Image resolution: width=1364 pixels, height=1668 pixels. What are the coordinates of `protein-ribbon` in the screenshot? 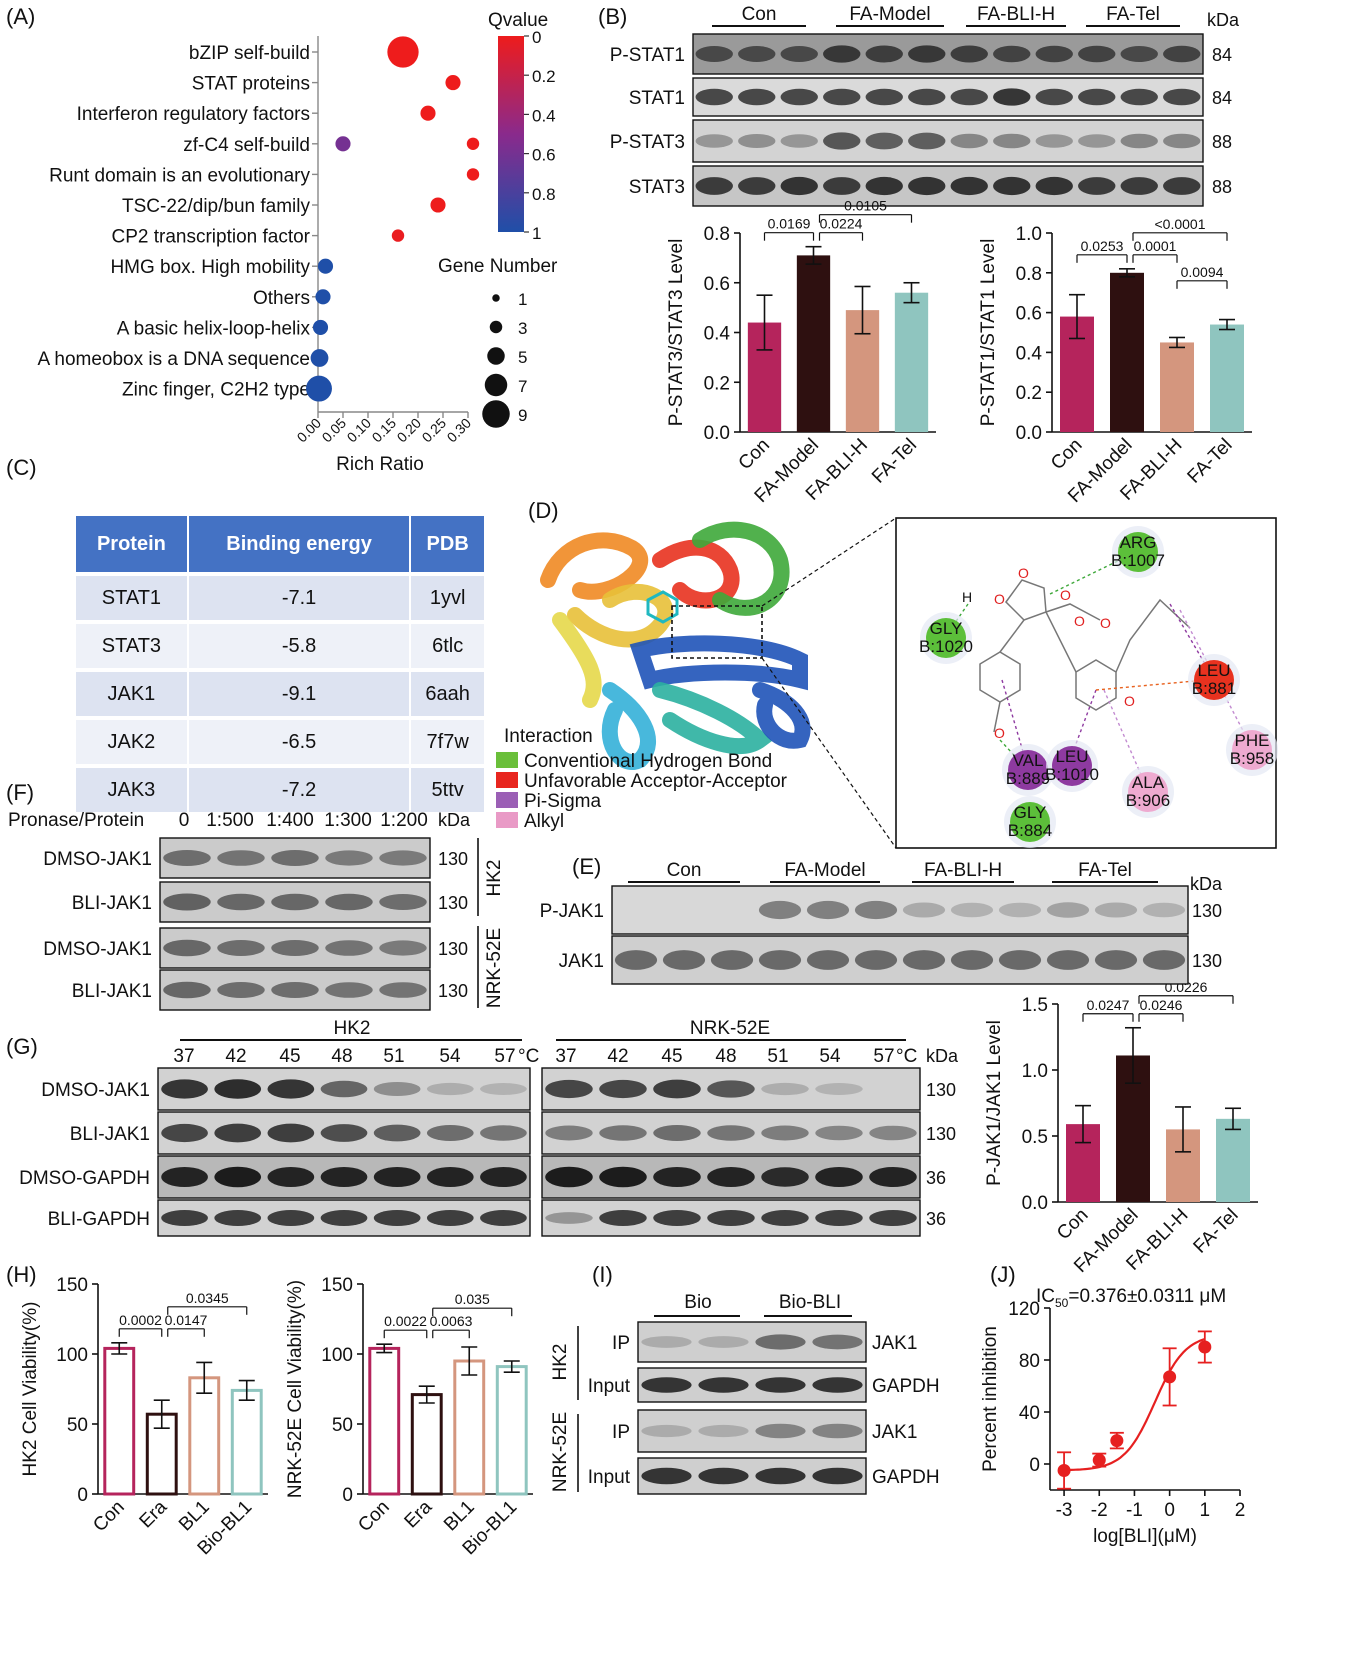 It's located at (594, 566).